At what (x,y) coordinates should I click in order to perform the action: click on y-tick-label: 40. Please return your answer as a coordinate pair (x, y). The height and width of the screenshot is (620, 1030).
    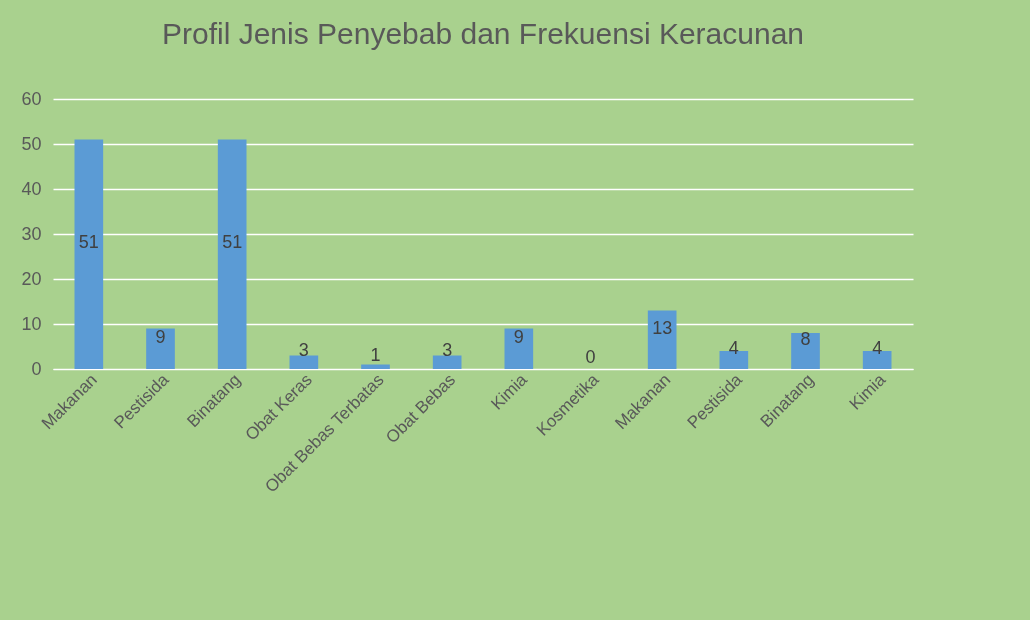
    Looking at the image, I should click on (31, 188).